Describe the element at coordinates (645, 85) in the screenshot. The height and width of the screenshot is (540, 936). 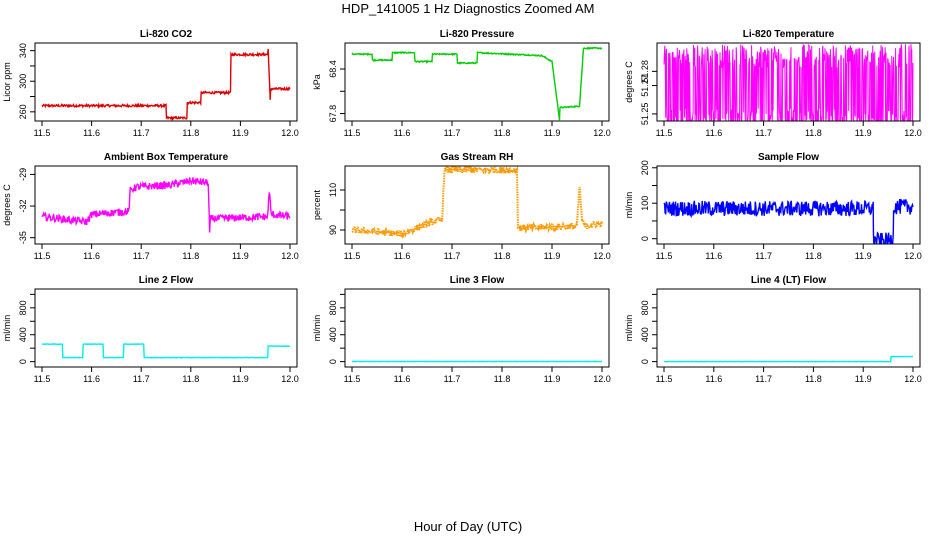
I see `y-tick-label: 51.27` at that location.